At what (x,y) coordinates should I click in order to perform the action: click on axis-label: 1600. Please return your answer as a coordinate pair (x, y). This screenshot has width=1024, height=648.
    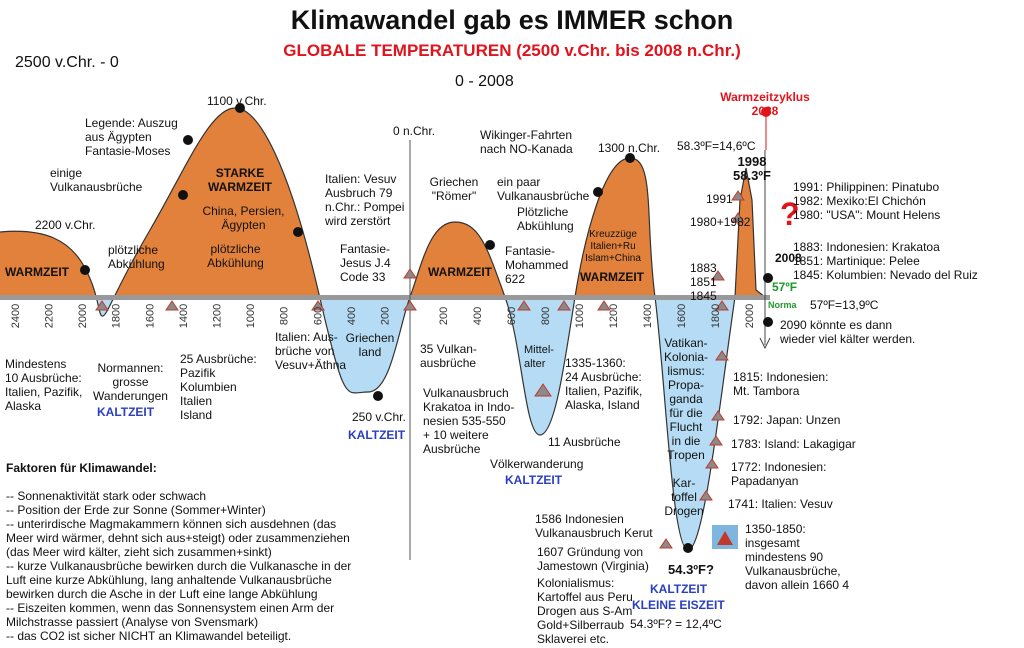
    Looking at the image, I should click on (150, 316).